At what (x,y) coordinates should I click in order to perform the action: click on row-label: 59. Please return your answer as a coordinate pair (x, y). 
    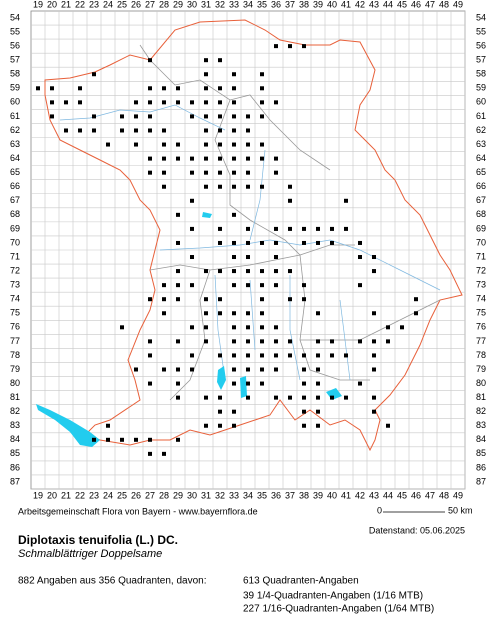
    Looking at the image, I should click on (481, 88).